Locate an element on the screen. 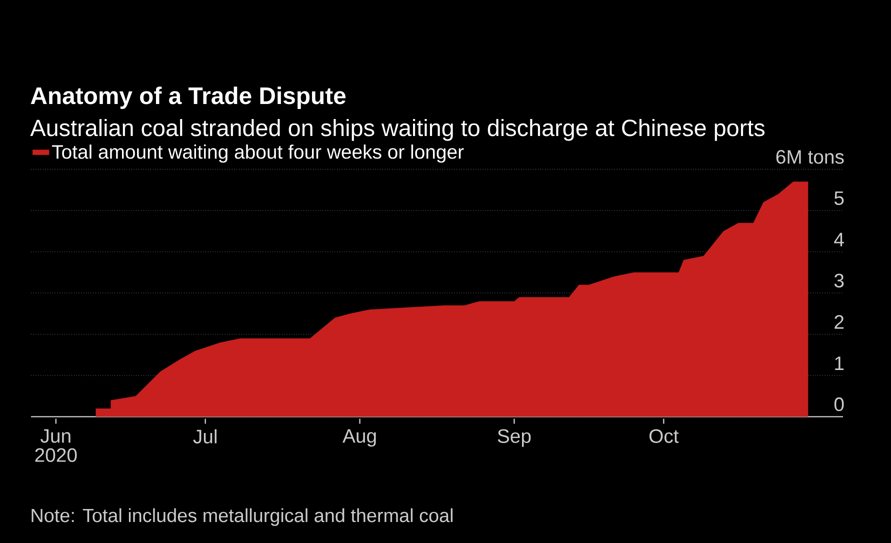 The height and width of the screenshot is (543, 891). text: 2020 is located at coordinates (56, 455).